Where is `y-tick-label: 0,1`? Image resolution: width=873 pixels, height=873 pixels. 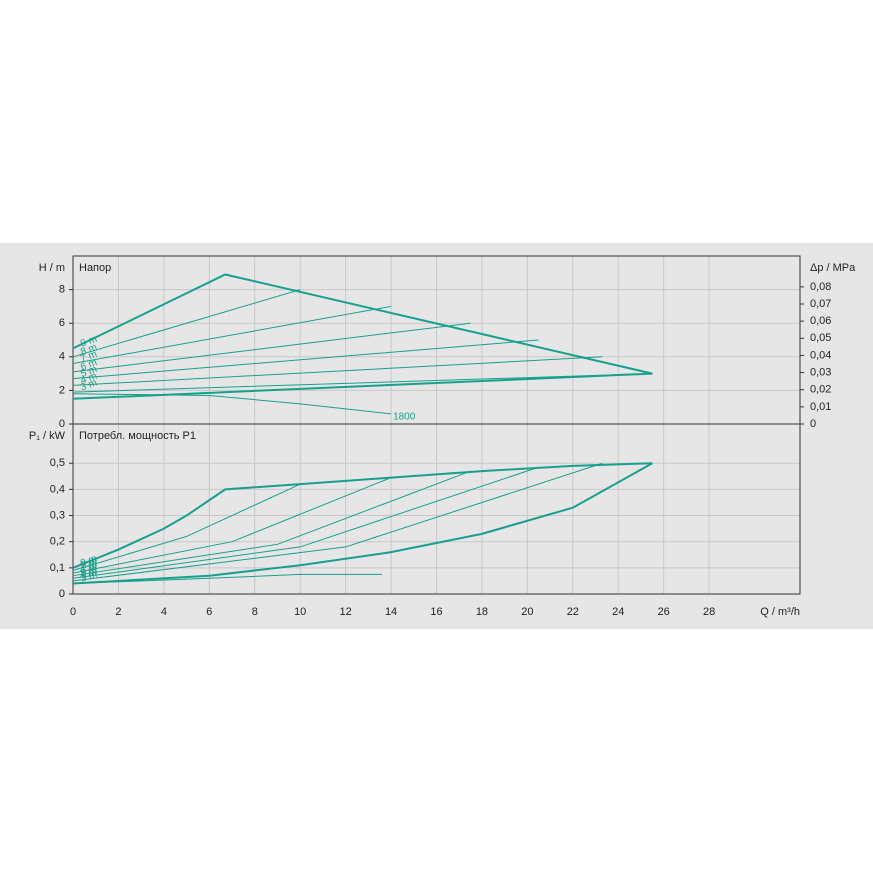
y-tick-label: 0,1 is located at coordinates (57, 568).